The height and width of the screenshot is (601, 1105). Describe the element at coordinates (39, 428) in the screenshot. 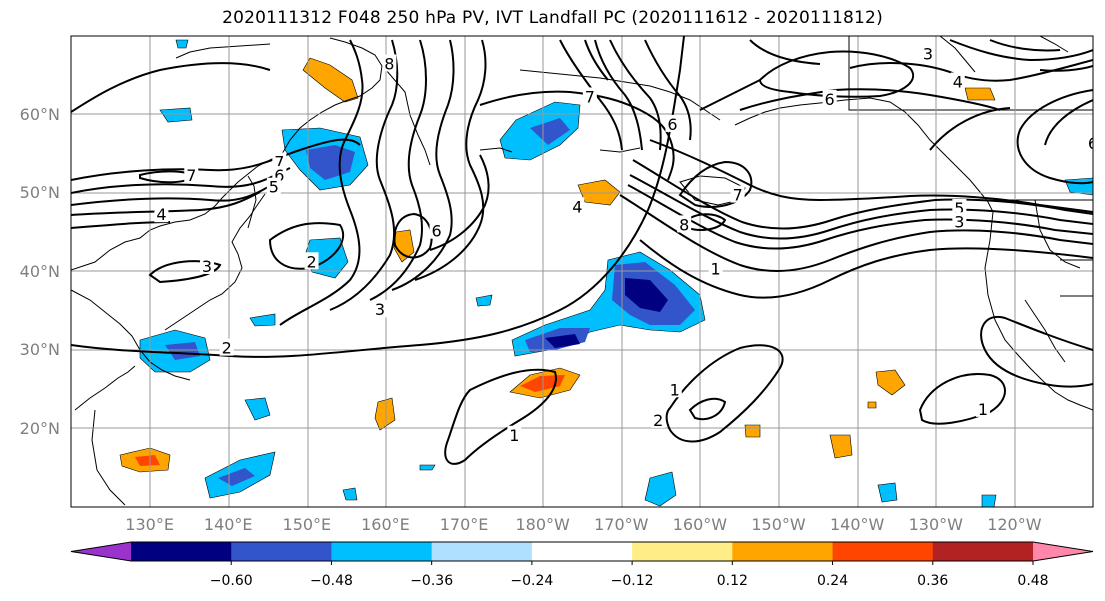

I see `lat-label: 20°N` at that location.